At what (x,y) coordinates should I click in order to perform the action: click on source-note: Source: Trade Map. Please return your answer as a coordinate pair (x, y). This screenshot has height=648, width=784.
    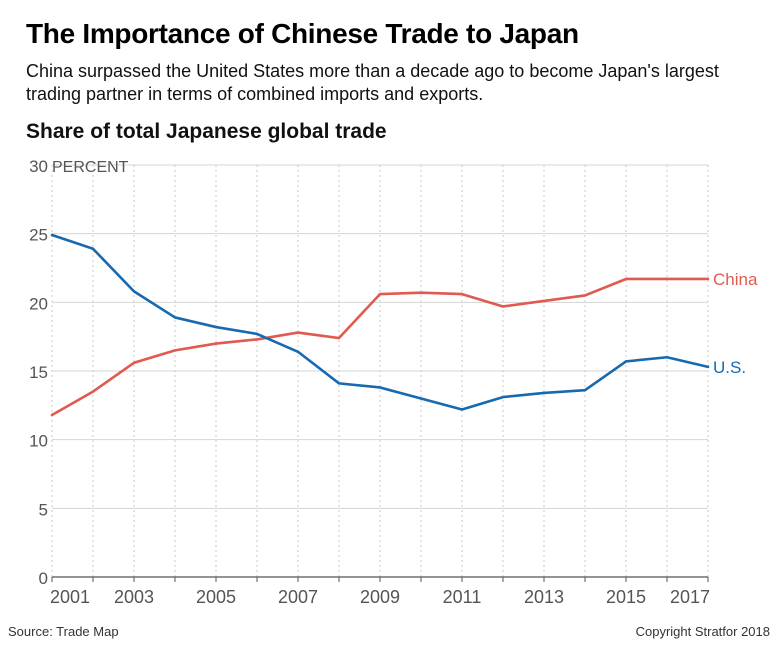
    Looking at the image, I should click on (63, 631).